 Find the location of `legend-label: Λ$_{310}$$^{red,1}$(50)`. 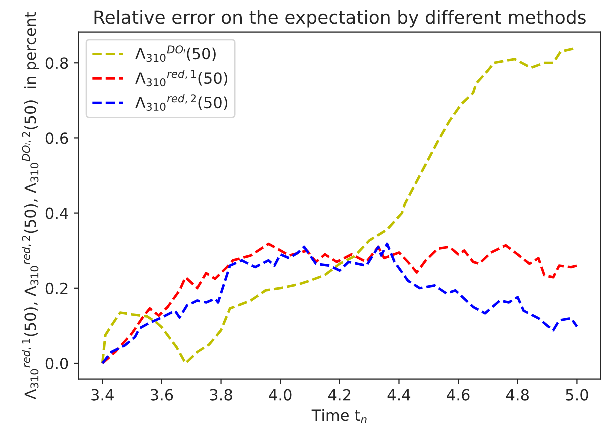

legend-label: Λ$_{310}$$^{red,1}$(50) is located at coordinates (182, 78).